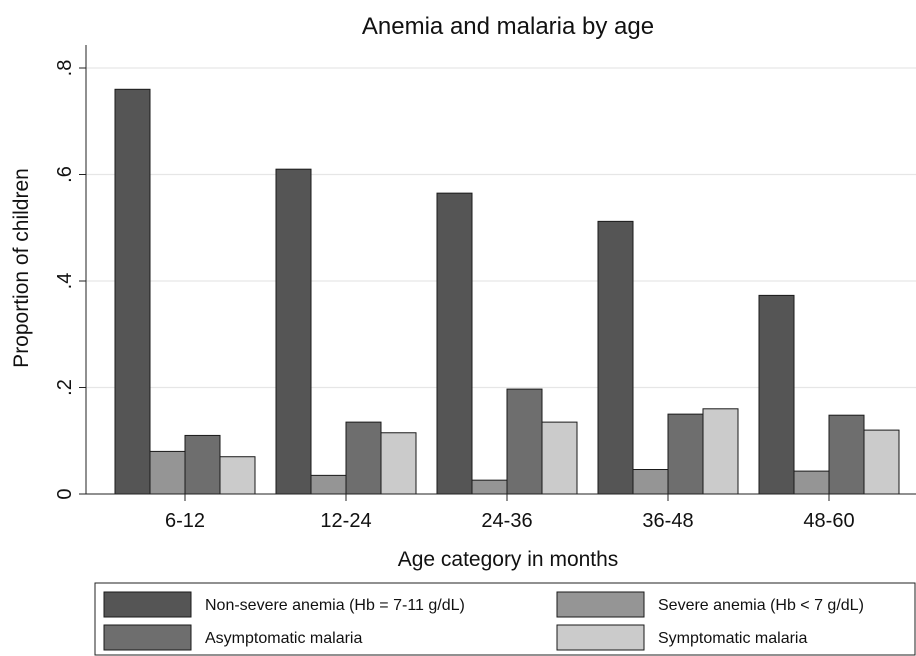 This screenshot has width=916, height=656. Describe the element at coordinates (667, 521) in the screenshot. I see `x-tick-label: 36-48` at that location.